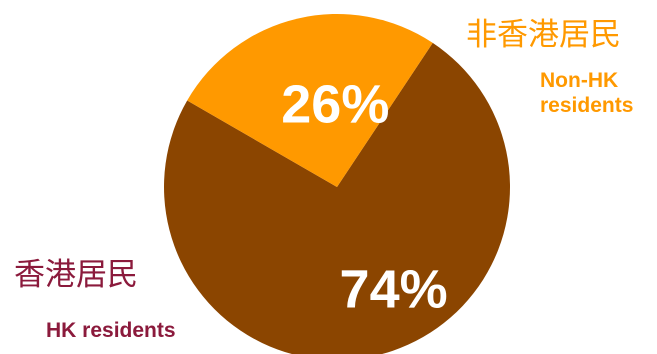 The width and height of the screenshot is (657, 354). I want to click on legend-label-hk-chinese: 香港居民, so click(76, 275).